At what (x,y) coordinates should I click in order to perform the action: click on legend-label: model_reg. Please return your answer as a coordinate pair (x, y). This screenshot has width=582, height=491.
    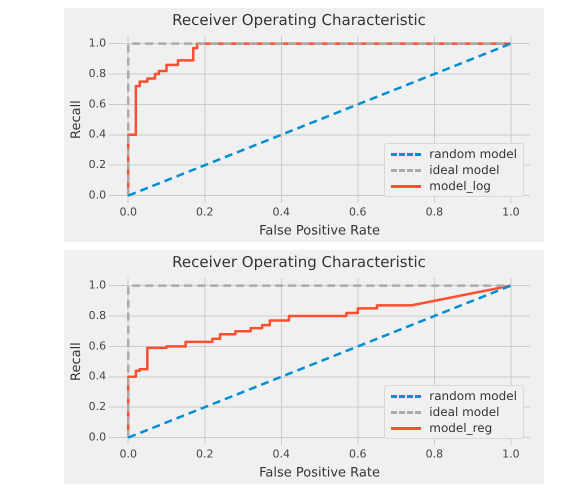
    Looking at the image, I should click on (460, 428).